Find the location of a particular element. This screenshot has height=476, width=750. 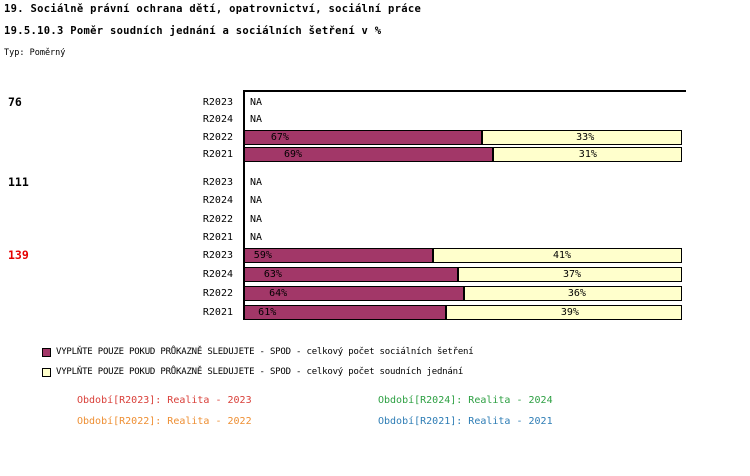

bar-value-label: 41% is located at coordinates (562, 255).